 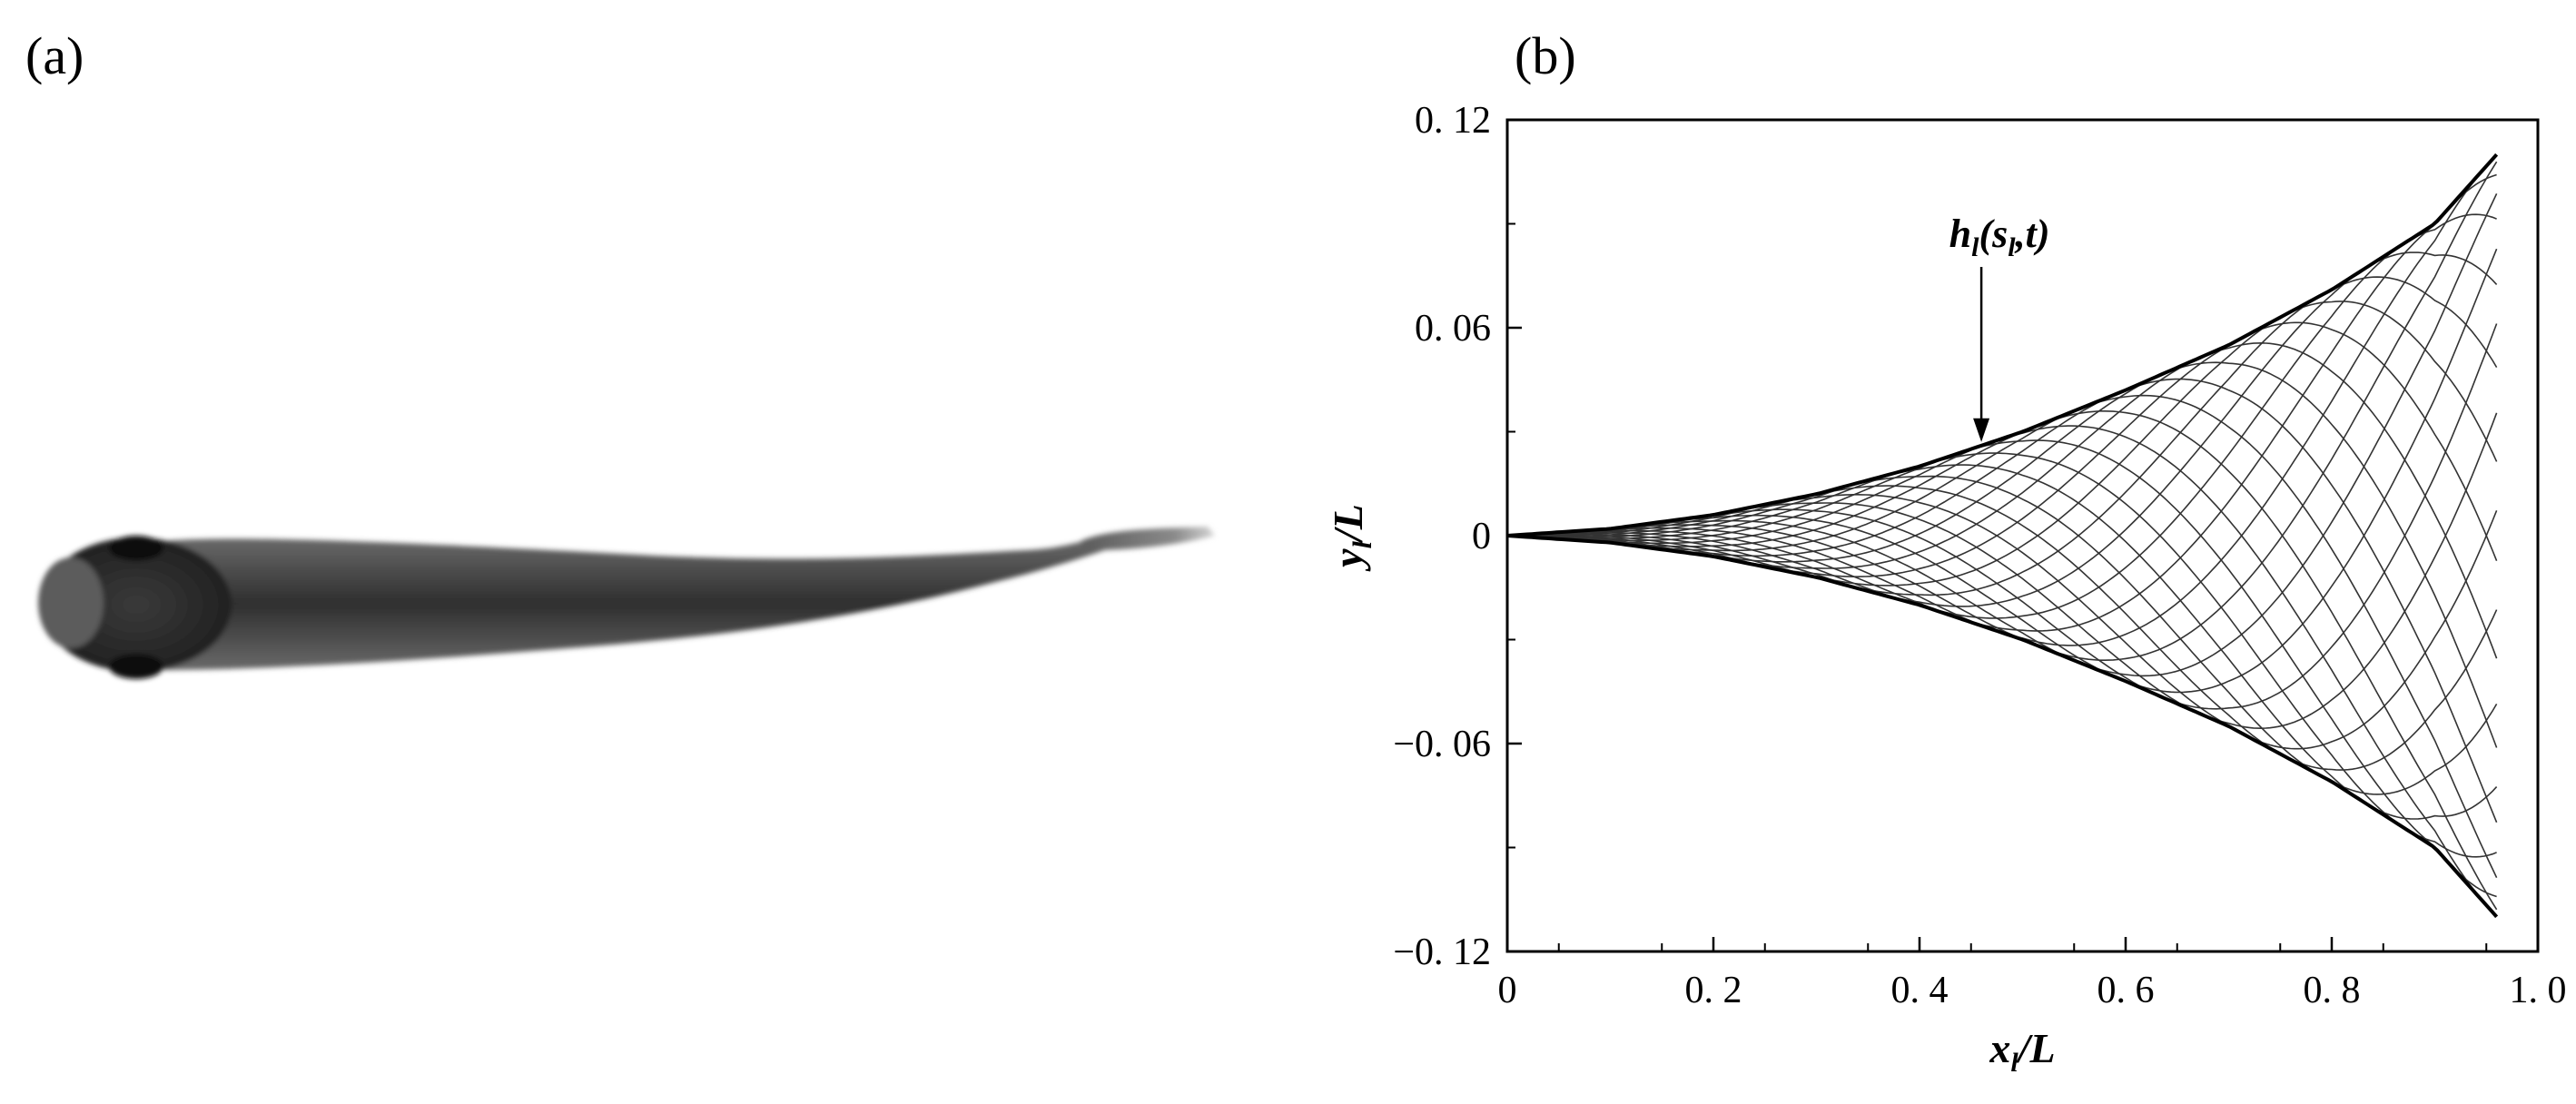 What do you see at coordinates (2022, 1051) in the screenshot?
I see `x-axis-title: xl/L` at bounding box center [2022, 1051].